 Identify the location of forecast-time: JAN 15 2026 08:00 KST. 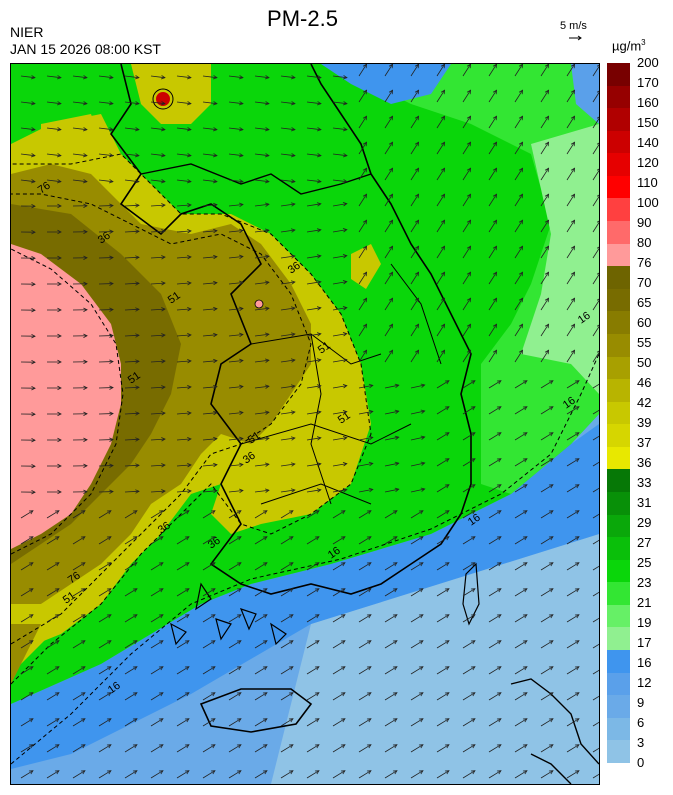
(85, 49).